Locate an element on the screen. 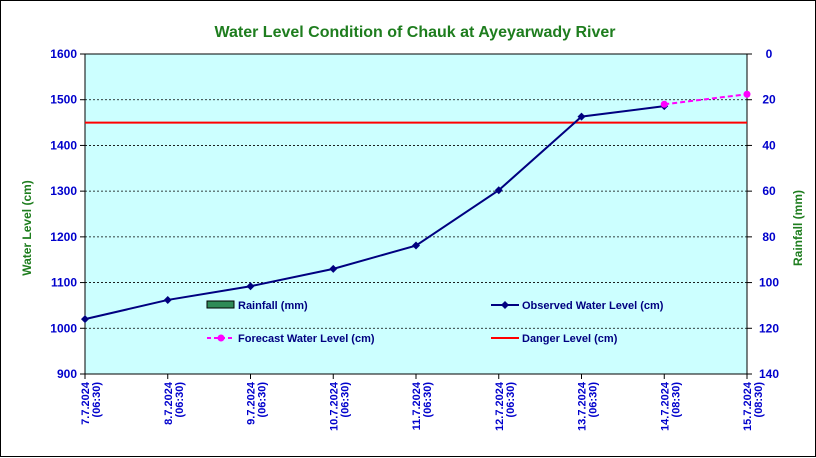 The image size is (816, 458). x-tick-label-line: 8.7.2024 is located at coordinates (169, 403).